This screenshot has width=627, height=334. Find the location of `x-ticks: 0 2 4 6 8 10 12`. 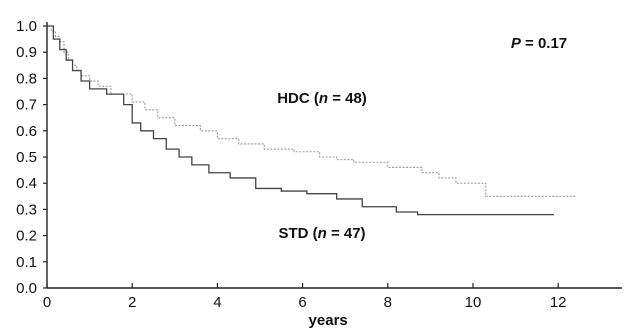

x-ticks: 0 2 4 6 8 10 12 is located at coordinates (305, 297).